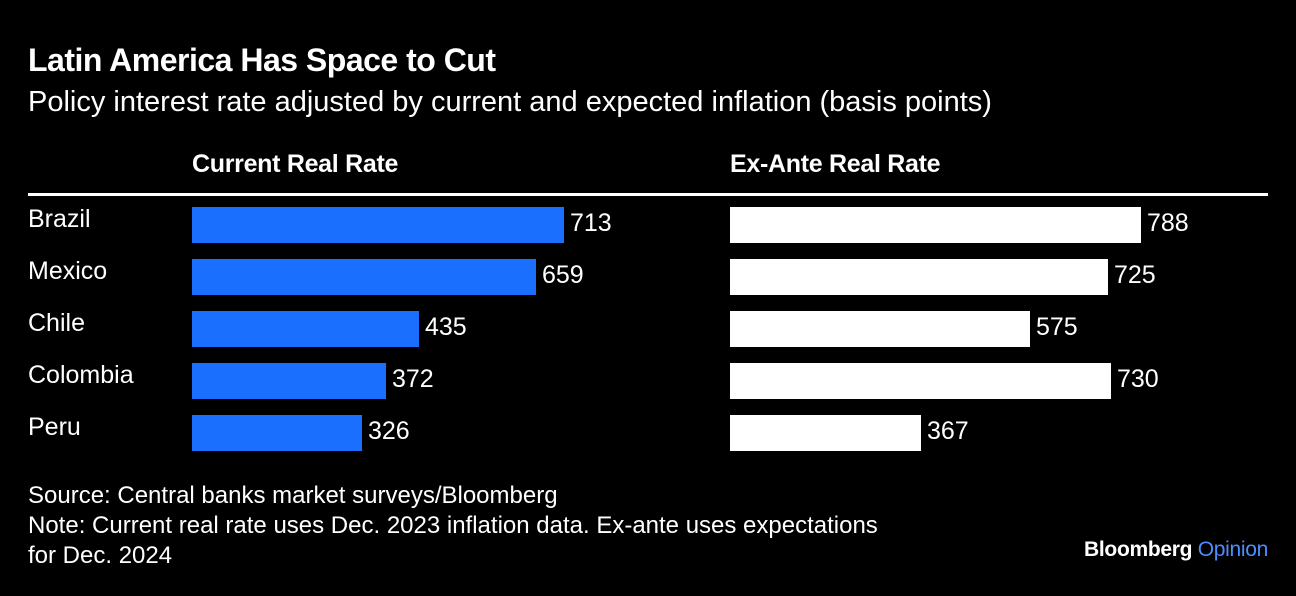 This screenshot has width=1296, height=596. What do you see at coordinates (289, 381) in the screenshot?
I see `current-bar-colombia` at bounding box center [289, 381].